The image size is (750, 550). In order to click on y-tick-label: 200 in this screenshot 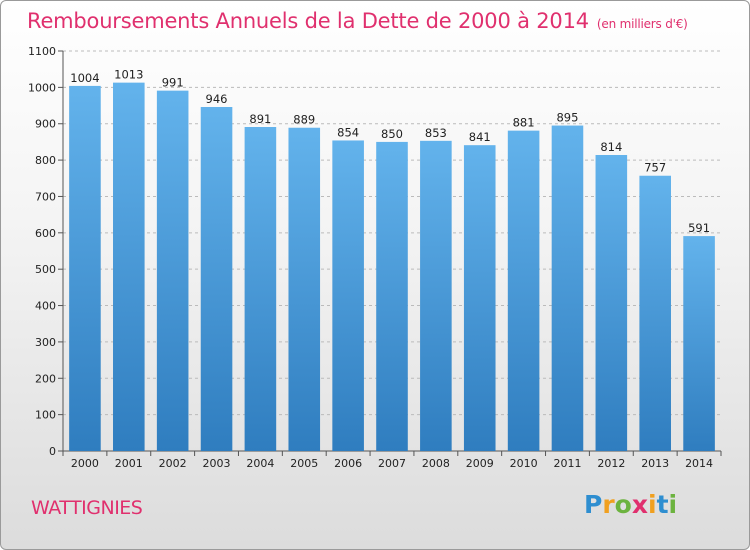, I will do `click(45, 378)`.